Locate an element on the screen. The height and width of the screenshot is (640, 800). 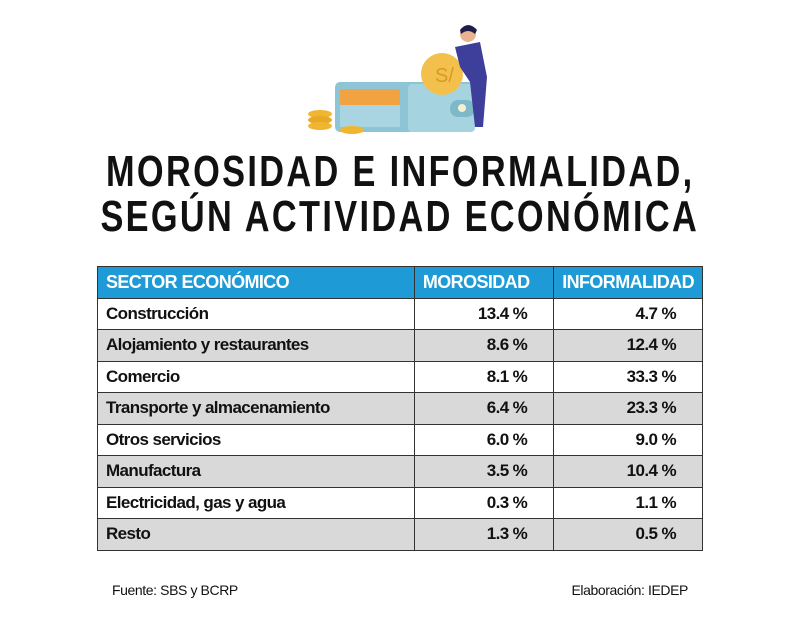
cell-informalidad: 12.4 % is located at coordinates (628, 345).